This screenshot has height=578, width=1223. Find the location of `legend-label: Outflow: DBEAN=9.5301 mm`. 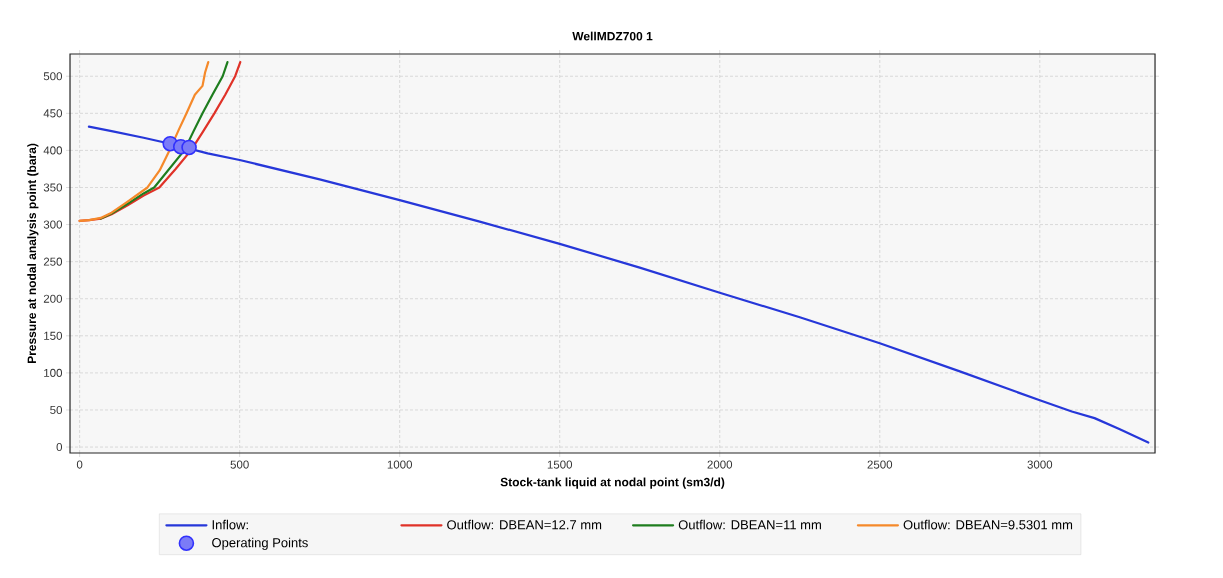

legend-label: Outflow: DBEAN=9.5301 mm is located at coordinates (988, 524).